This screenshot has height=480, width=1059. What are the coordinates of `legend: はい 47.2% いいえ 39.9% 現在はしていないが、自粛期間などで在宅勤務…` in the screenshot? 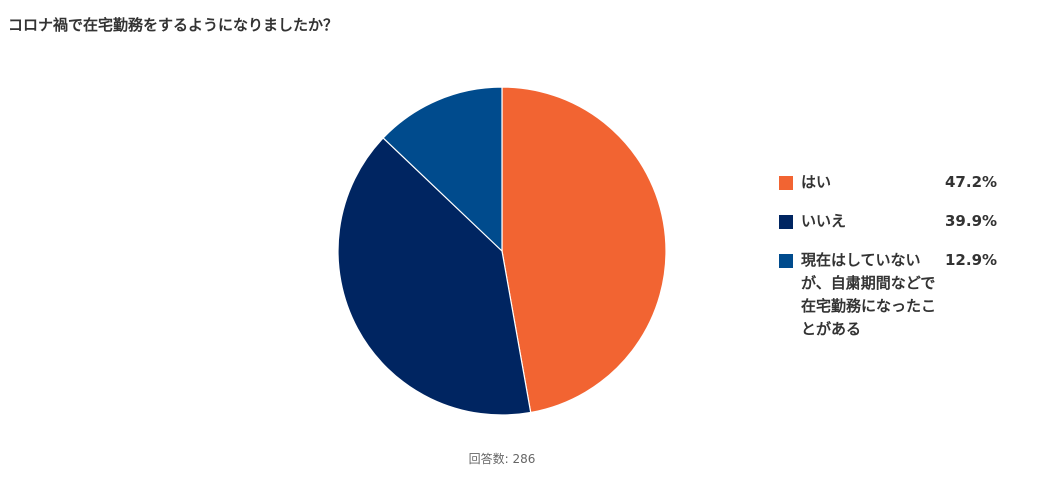 It's located at (899, 266).